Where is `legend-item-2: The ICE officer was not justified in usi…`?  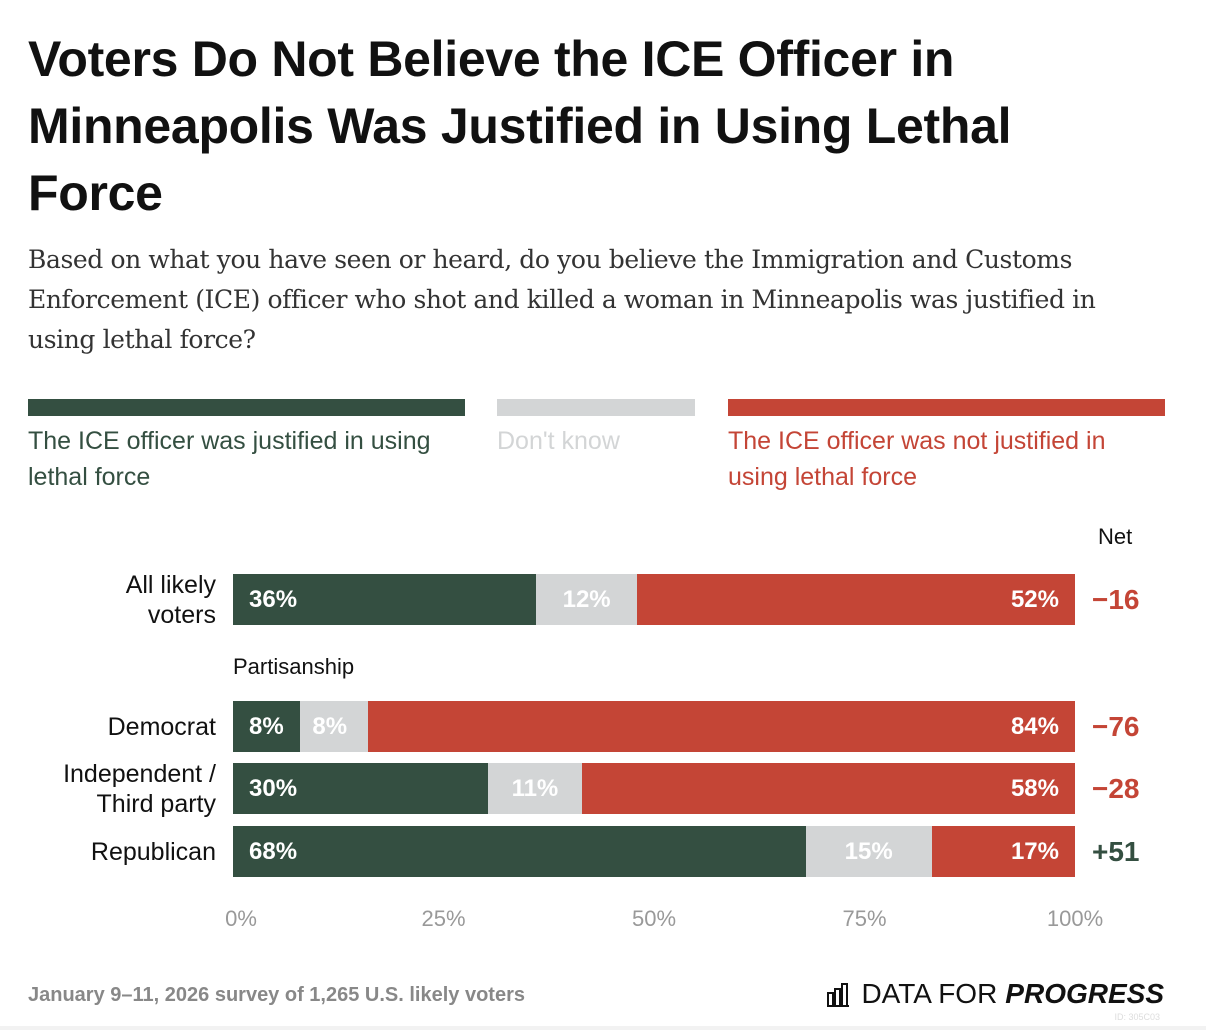 legend-item-2: The ICE officer was not justified in usi… is located at coordinates (946, 447).